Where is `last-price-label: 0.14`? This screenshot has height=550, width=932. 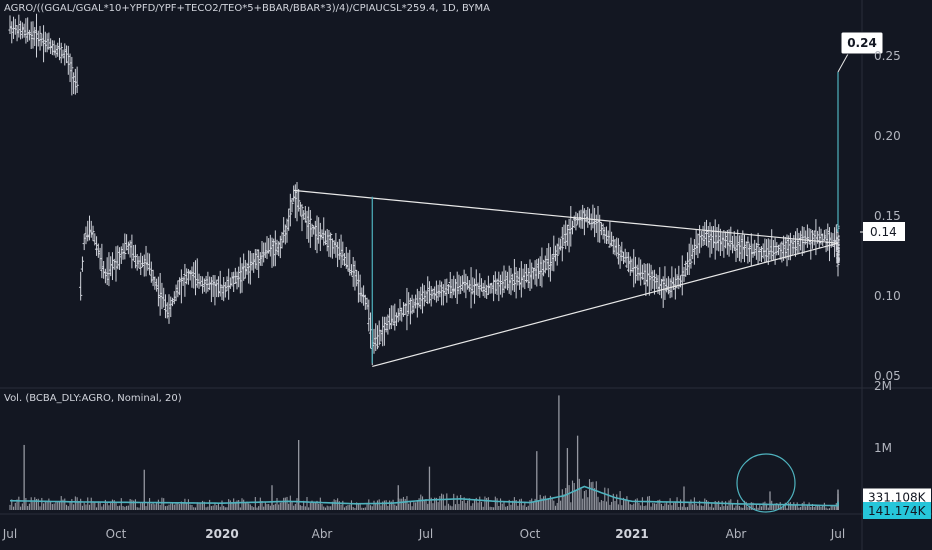 last-price-label: 0.14 is located at coordinates (883, 232).